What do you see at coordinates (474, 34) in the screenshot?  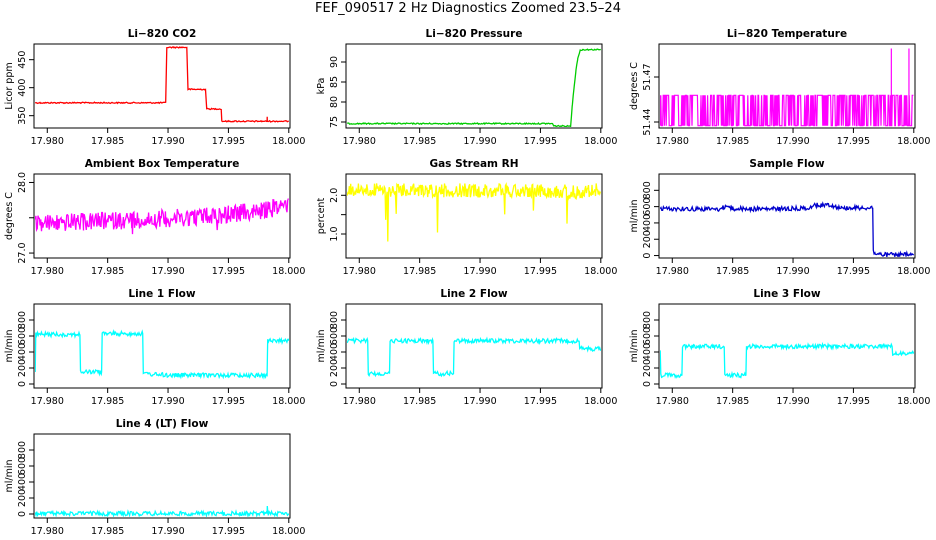 I see `panel-title: Li−820 Pressure` at bounding box center [474, 34].